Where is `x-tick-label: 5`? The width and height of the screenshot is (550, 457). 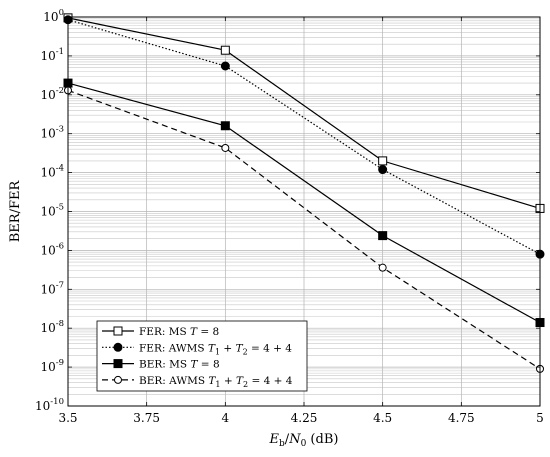 x-tick-label: 5 is located at coordinates (540, 418).